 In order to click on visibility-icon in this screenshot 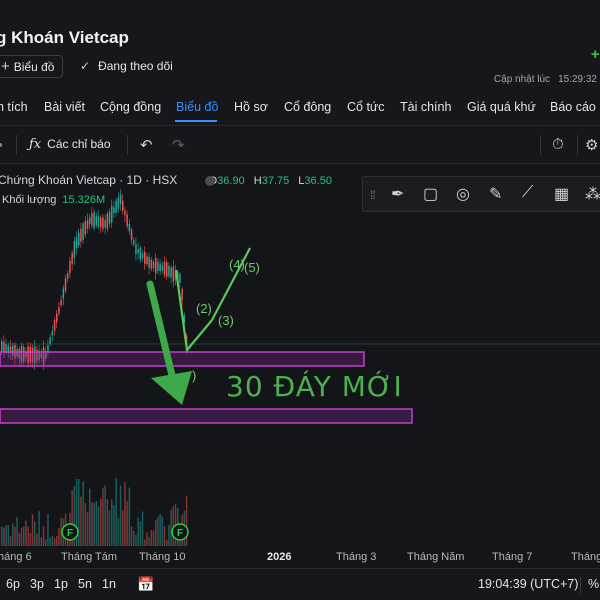, I will do `click(210, 181)`.